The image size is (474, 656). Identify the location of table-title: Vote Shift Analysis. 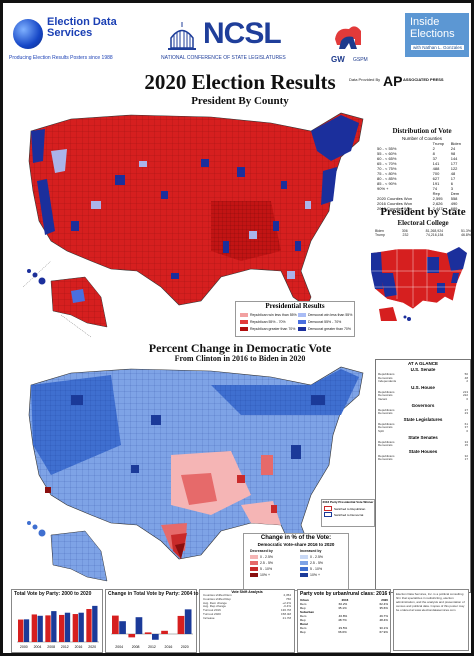
(247, 592).